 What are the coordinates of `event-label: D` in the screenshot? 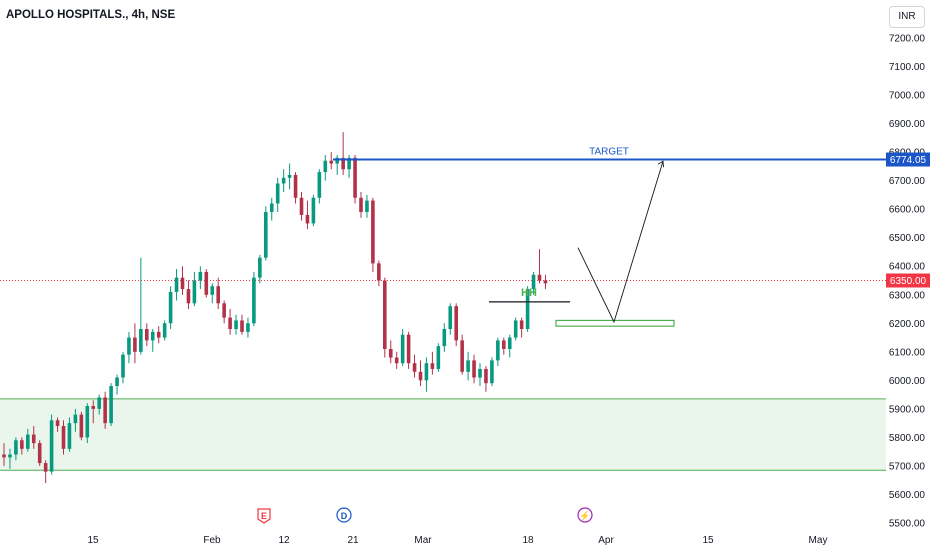 It's located at (344, 516).